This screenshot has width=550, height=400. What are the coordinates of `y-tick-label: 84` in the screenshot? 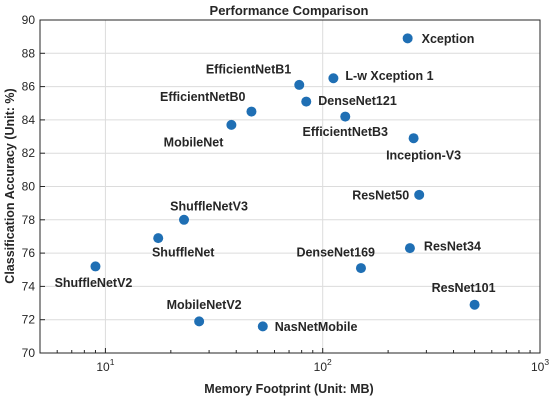 It's located at (29, 120).